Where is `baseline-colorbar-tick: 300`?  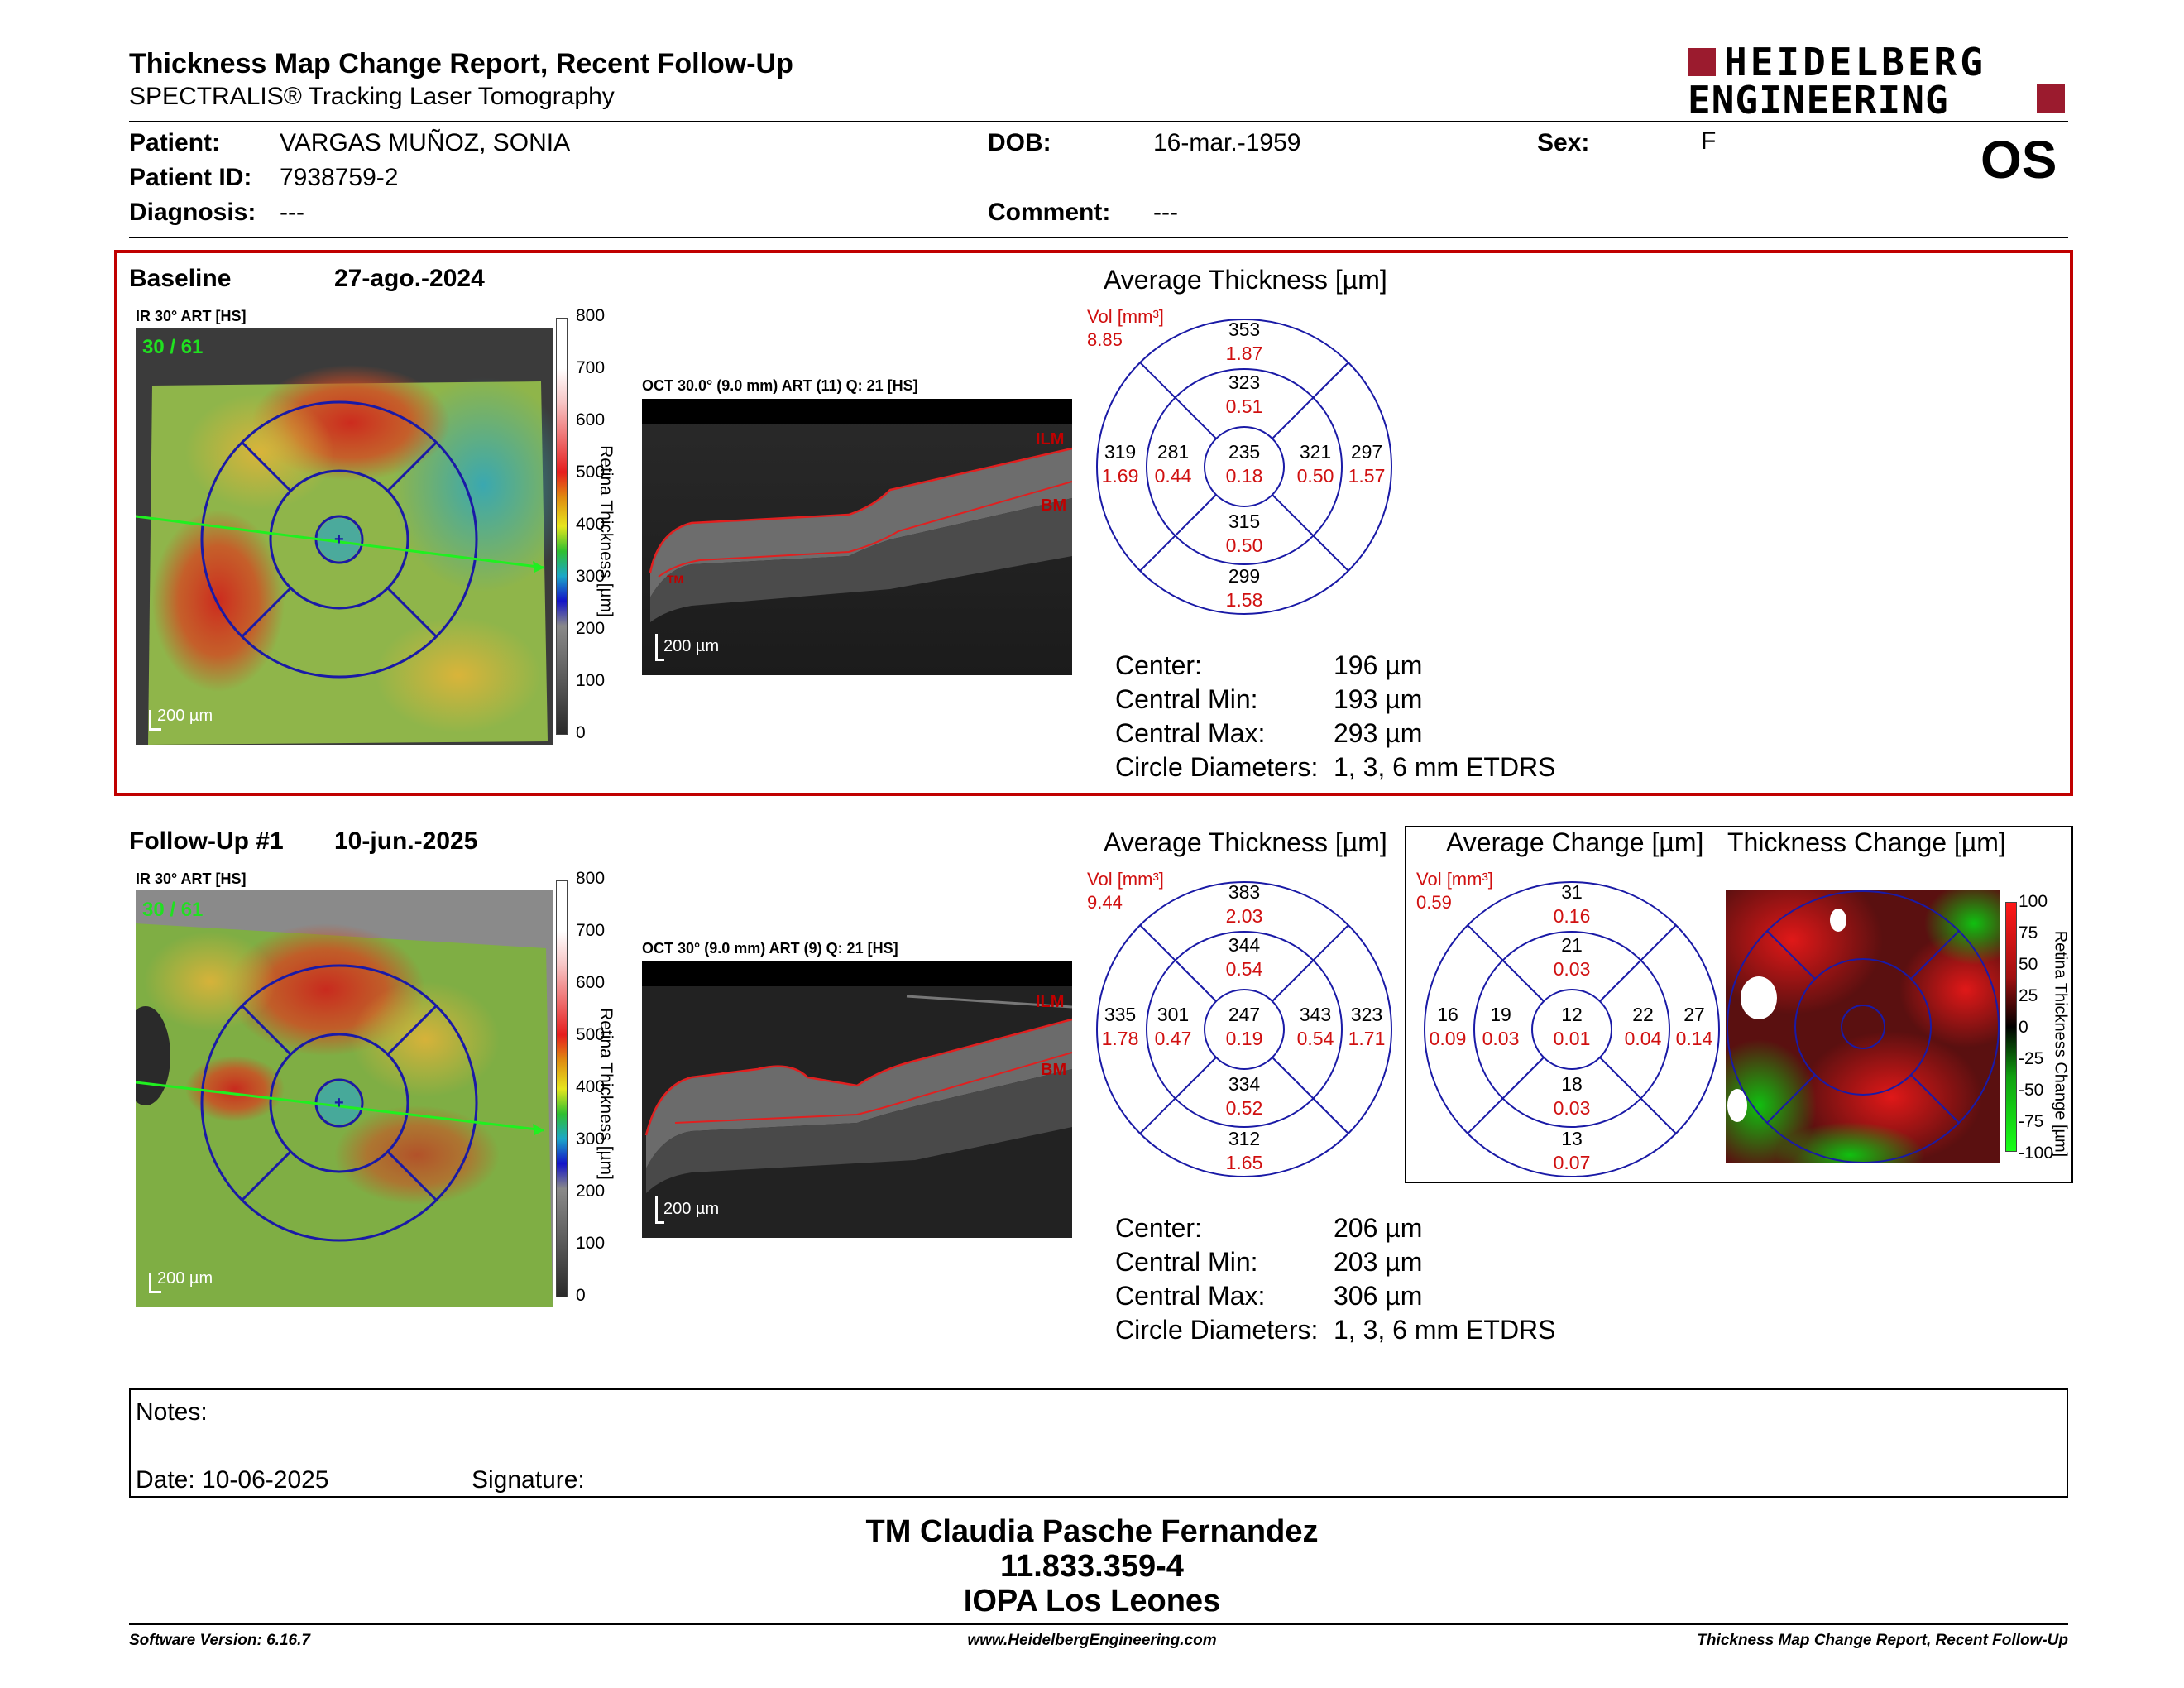
baseline-colorbar-tick: 300 is located at coordinates (591, 576).